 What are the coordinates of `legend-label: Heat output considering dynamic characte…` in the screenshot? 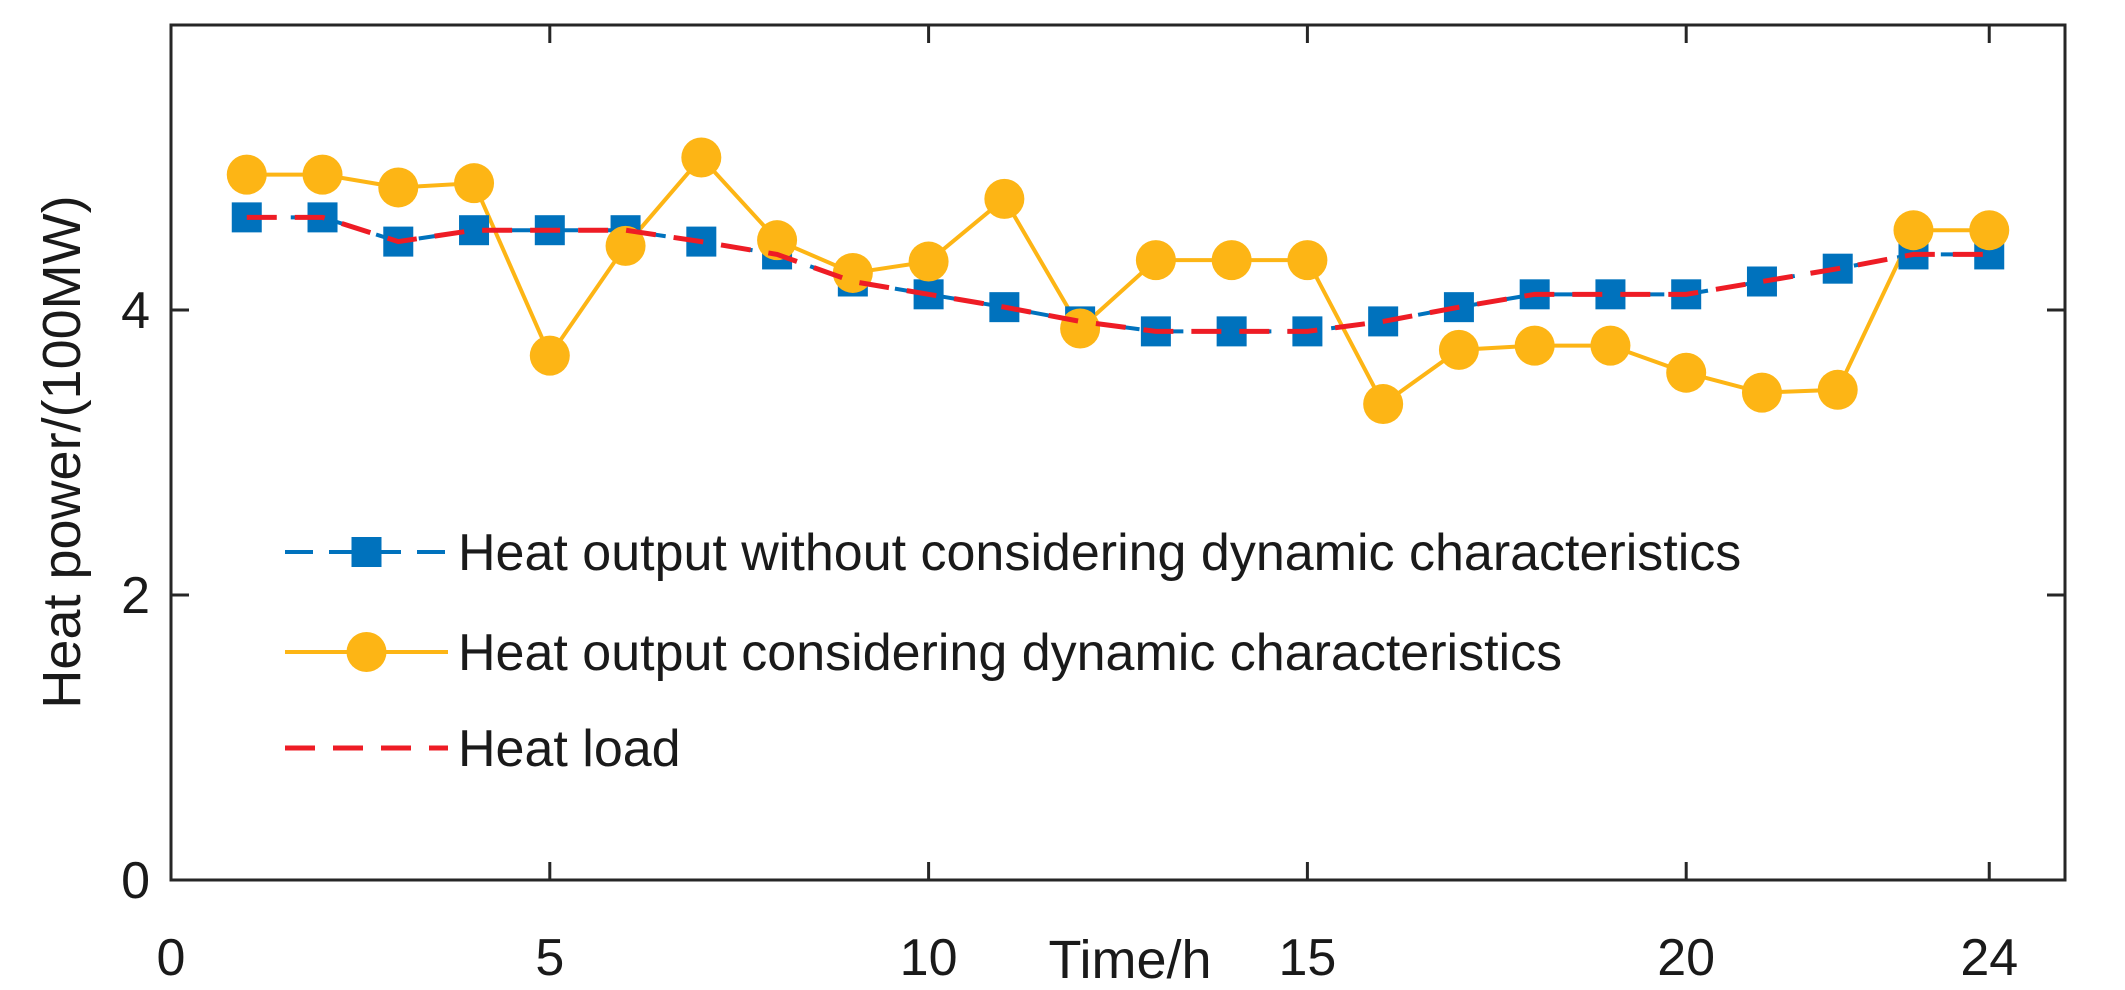 It's located at (1010, 653).